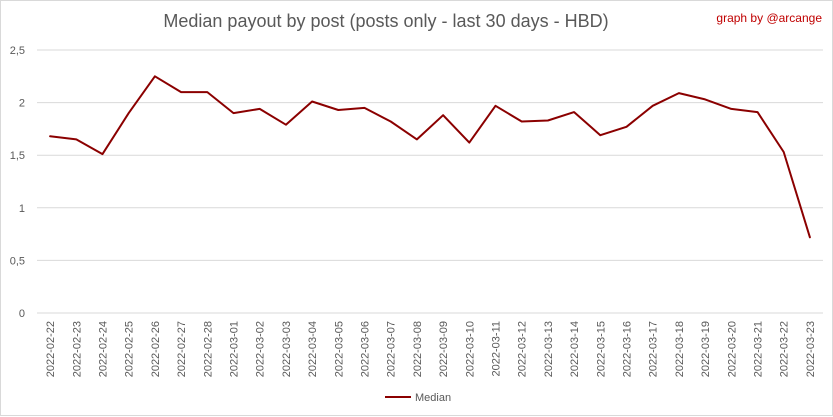 The image size is (833, 417). What do you see at coordinates (759, 349) in the screenshot?
I see `x-tick-label: 2022-03-21` at bounding box center [759, 349].